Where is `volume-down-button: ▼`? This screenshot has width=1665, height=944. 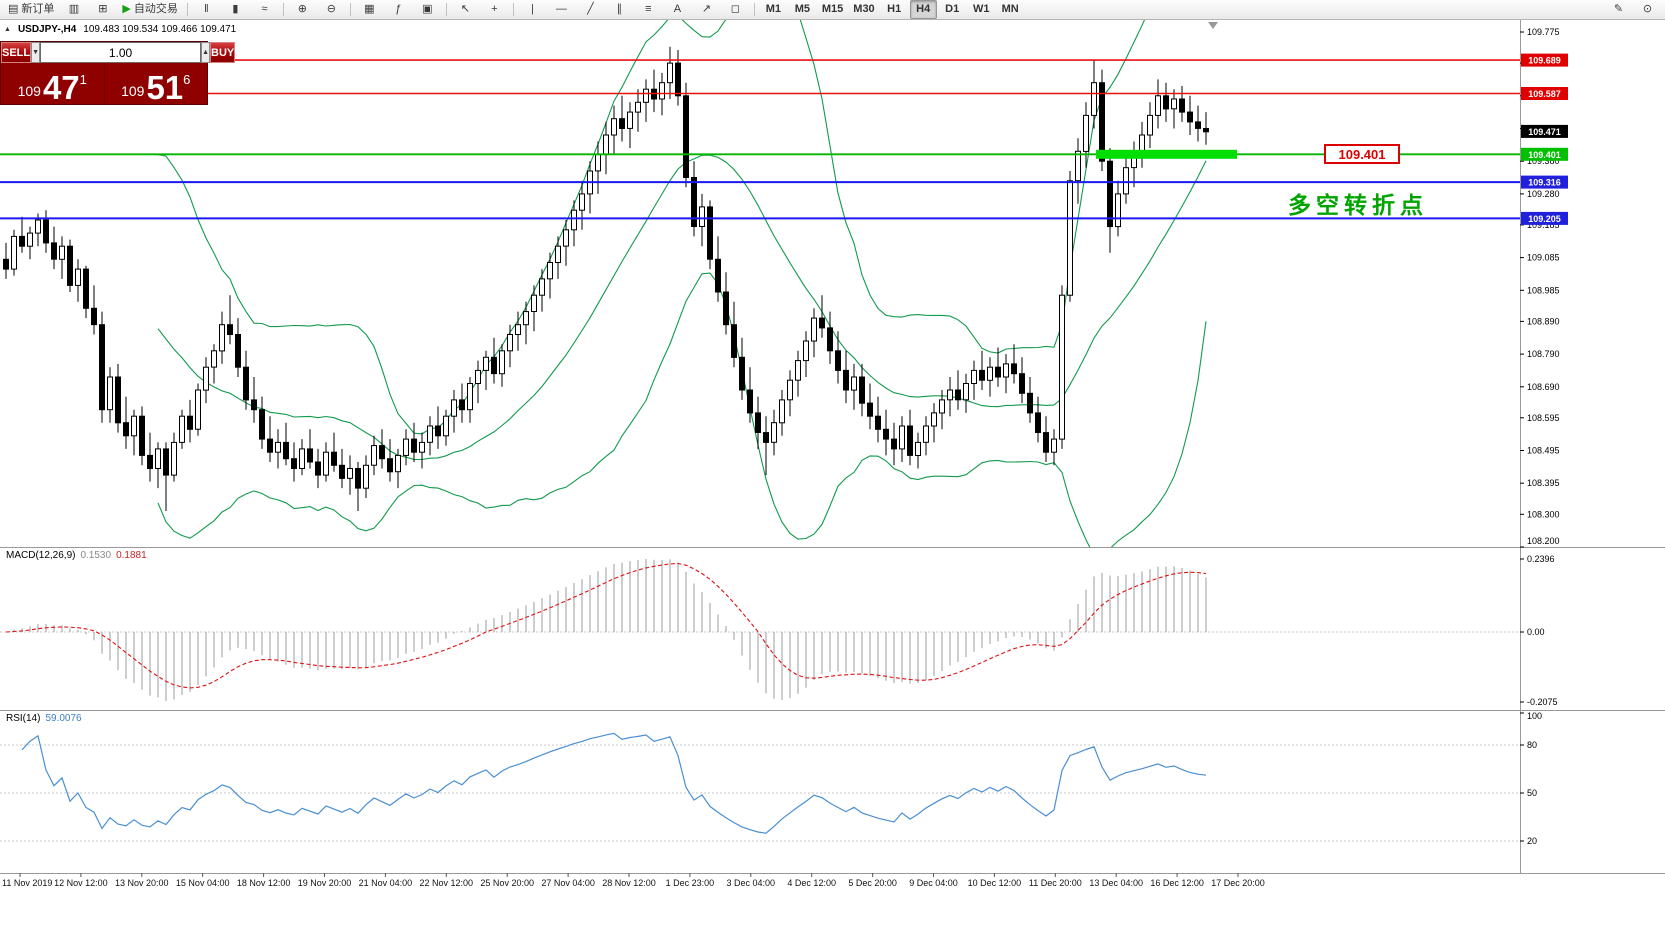 volume-down-button: ▼ is located at coordinates (36, 52).